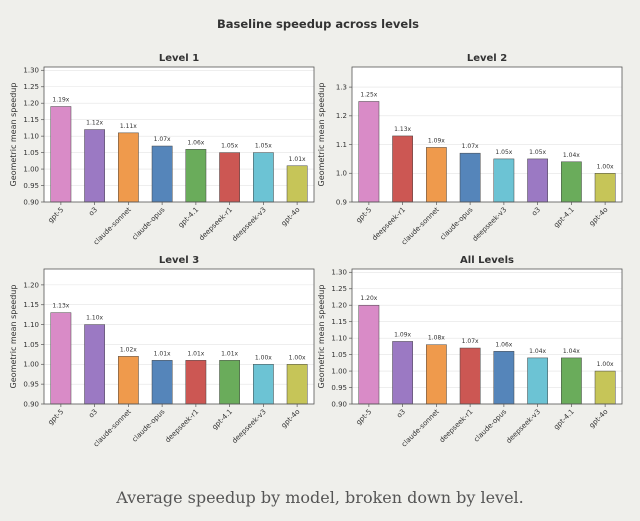  Describe the element at coordinates (436, 338) in the screenshot. I see `data-label: 1.08x` at that location.